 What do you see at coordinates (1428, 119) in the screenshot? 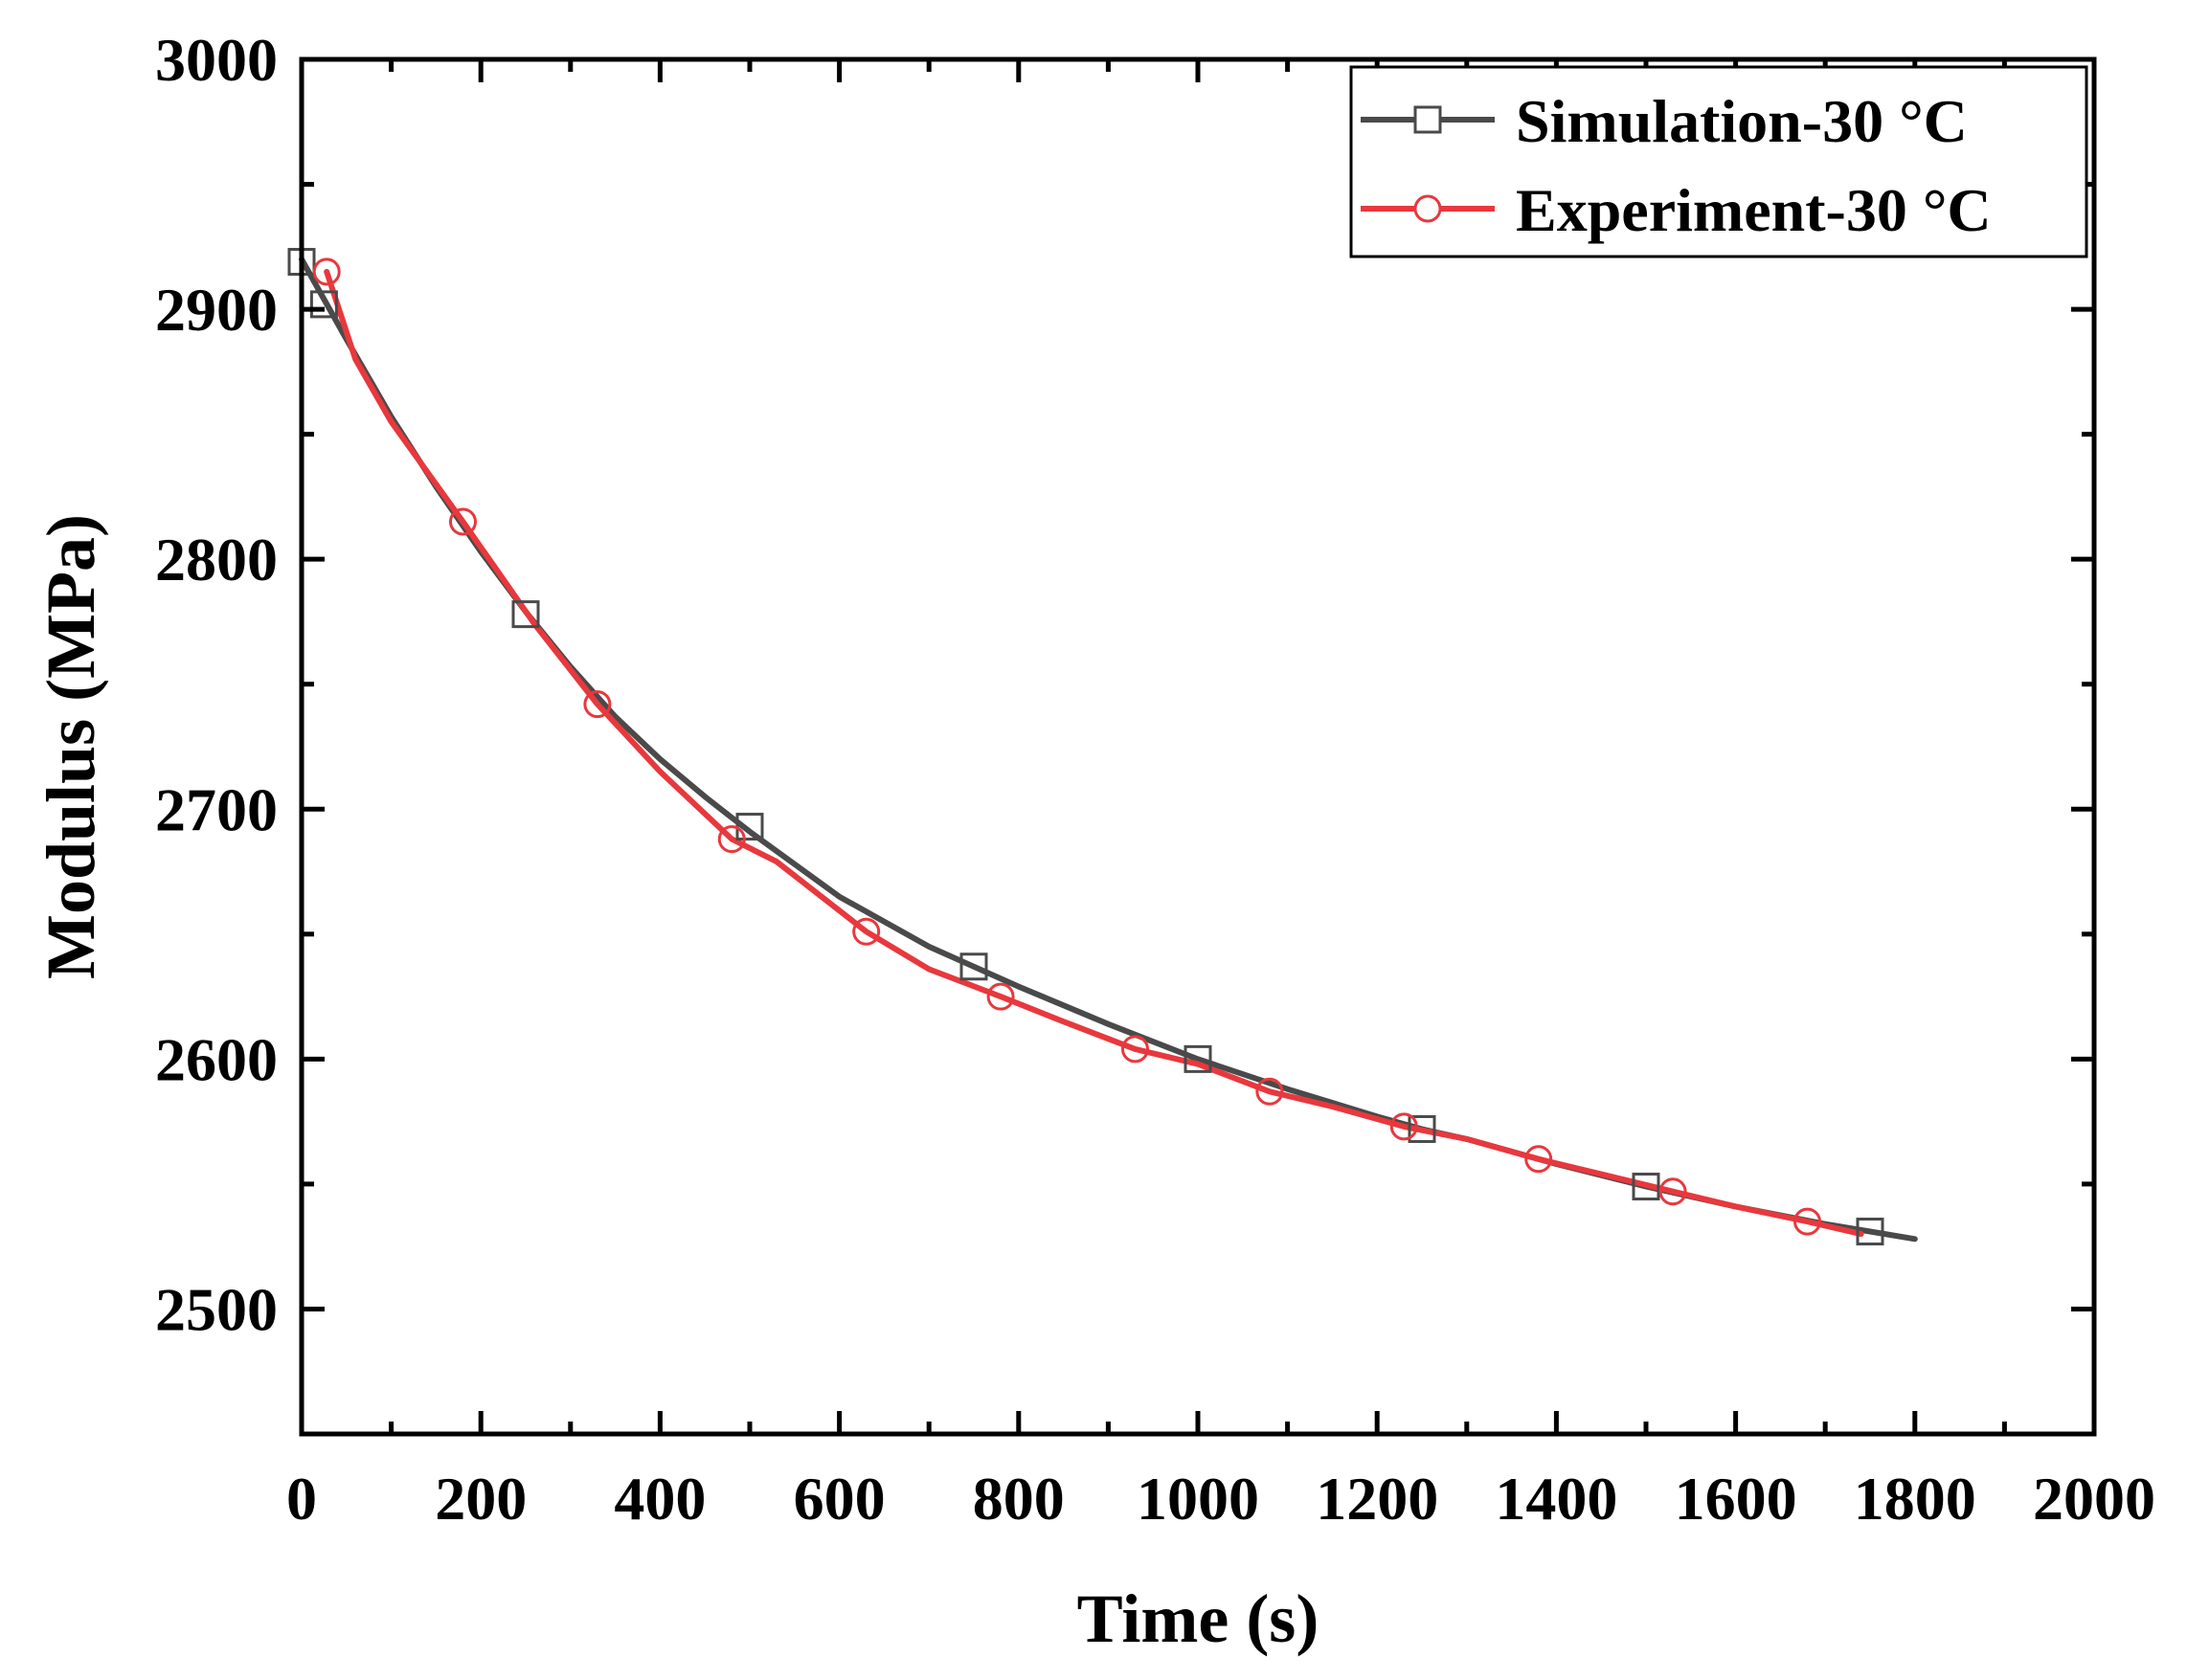
I see `legend-marker-simulation` at bounding box center [1428, 119].